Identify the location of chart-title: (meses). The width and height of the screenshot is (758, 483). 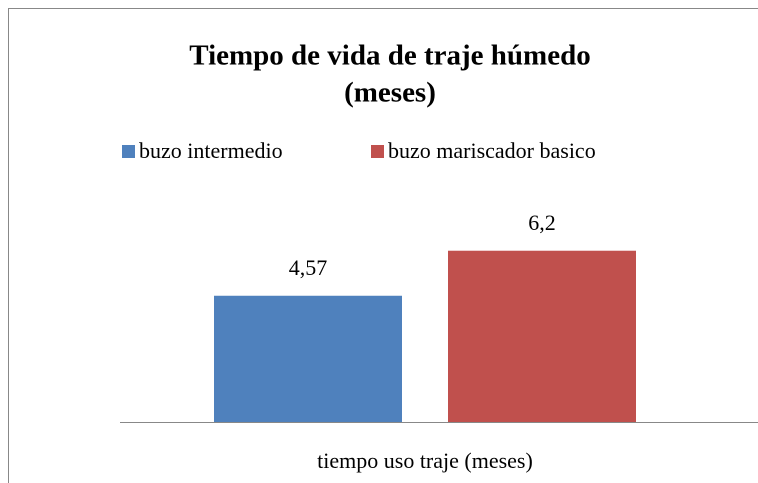
(390, 93).